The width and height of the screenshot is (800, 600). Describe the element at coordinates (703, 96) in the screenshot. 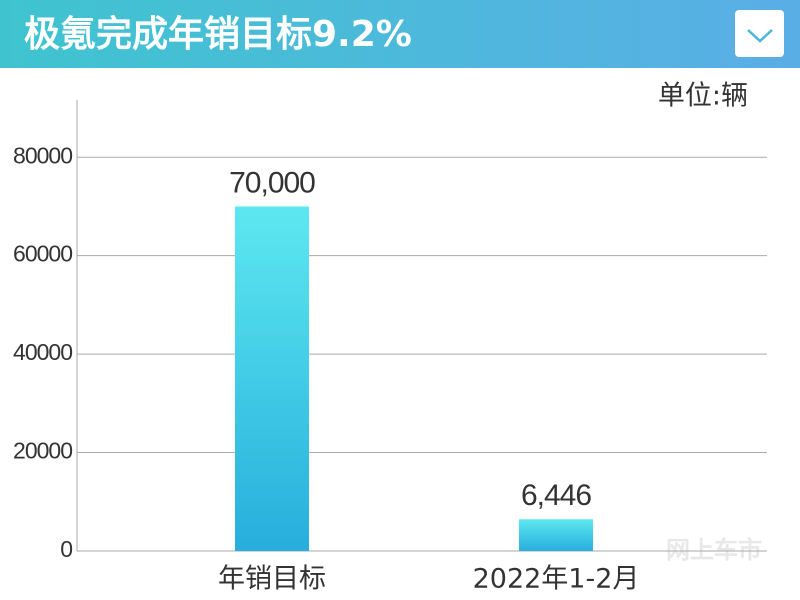

I see `unit-label: 单位:辆` at that location.